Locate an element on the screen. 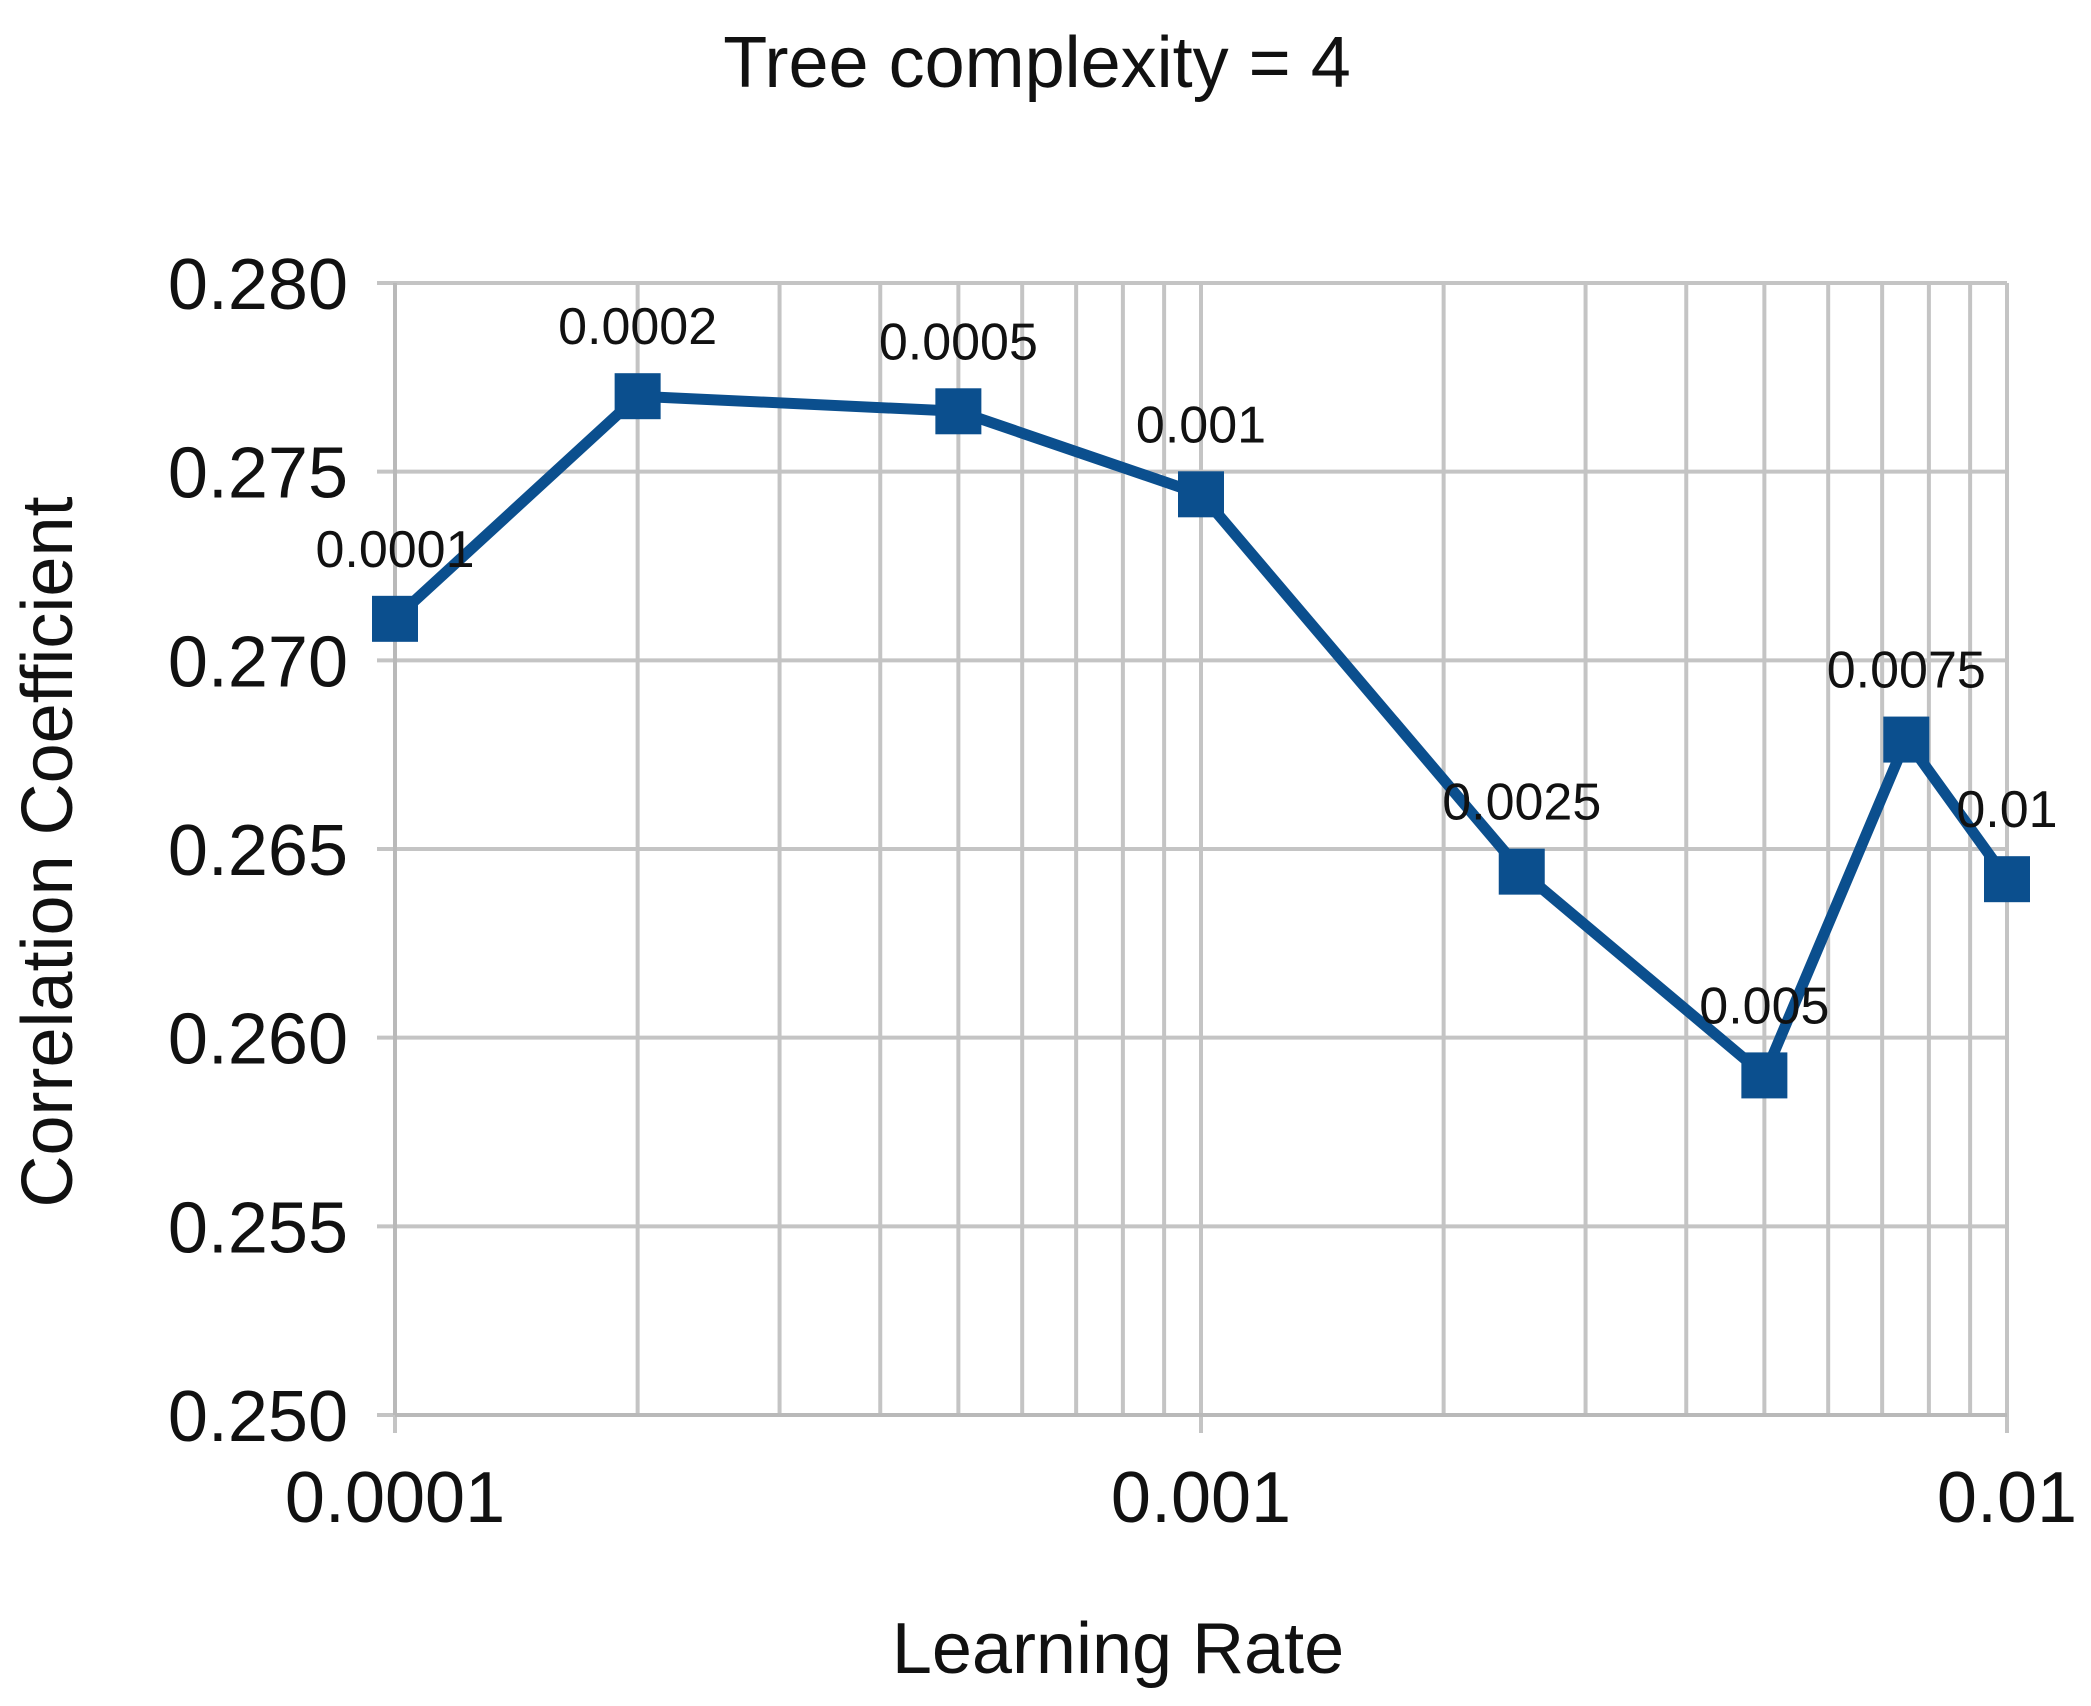  chart-title: Tree complexity = 4 is located at coordinates (1037, 63).